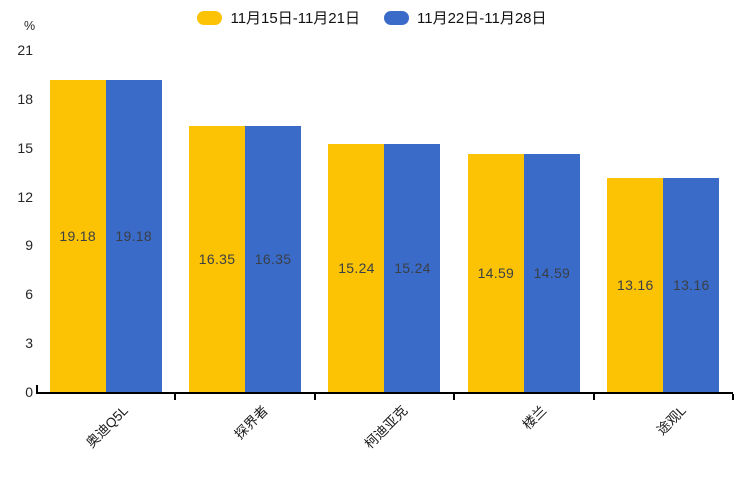  I want to click on bar-group-1: 19.18 19.18, so click(105, 221).